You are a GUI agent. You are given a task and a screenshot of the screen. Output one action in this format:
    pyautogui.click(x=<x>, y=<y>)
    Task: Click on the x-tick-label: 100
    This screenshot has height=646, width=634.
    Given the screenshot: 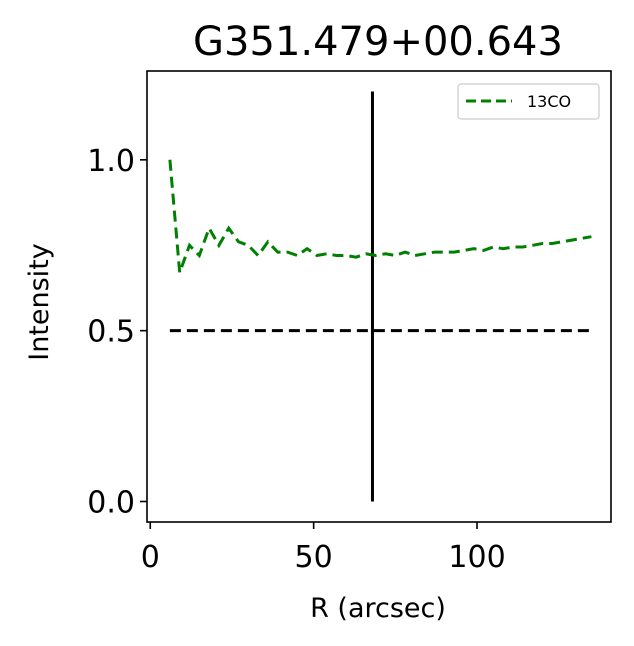 What is the action you would take?
    pyautogui.click(x=476, y=557)
    